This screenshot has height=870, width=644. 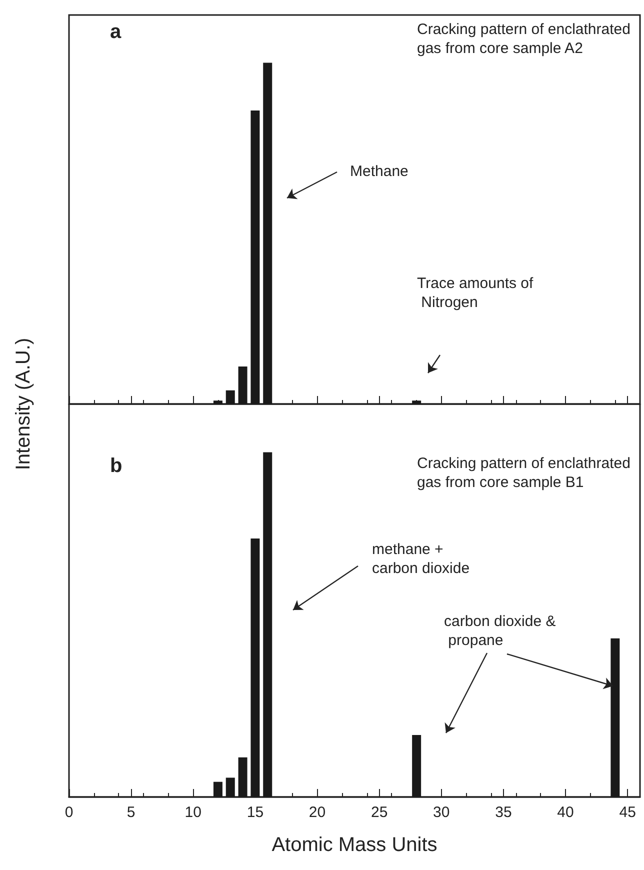 What do you see at coordinates (116, 466) in the screenshot?
I see `annotation: b` at bounding box center [116, 466].